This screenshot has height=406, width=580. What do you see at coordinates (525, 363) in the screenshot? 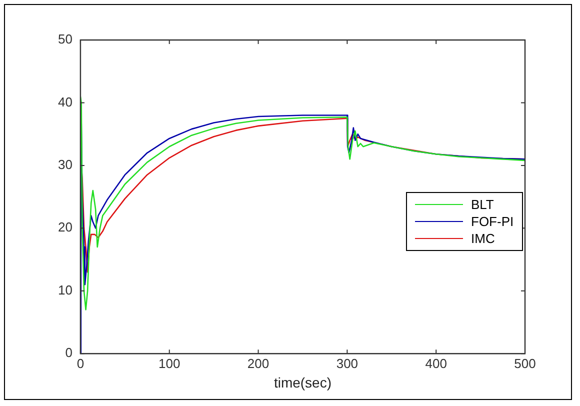
I see `x-tick-label: 500` at bounding box center [525, 363].